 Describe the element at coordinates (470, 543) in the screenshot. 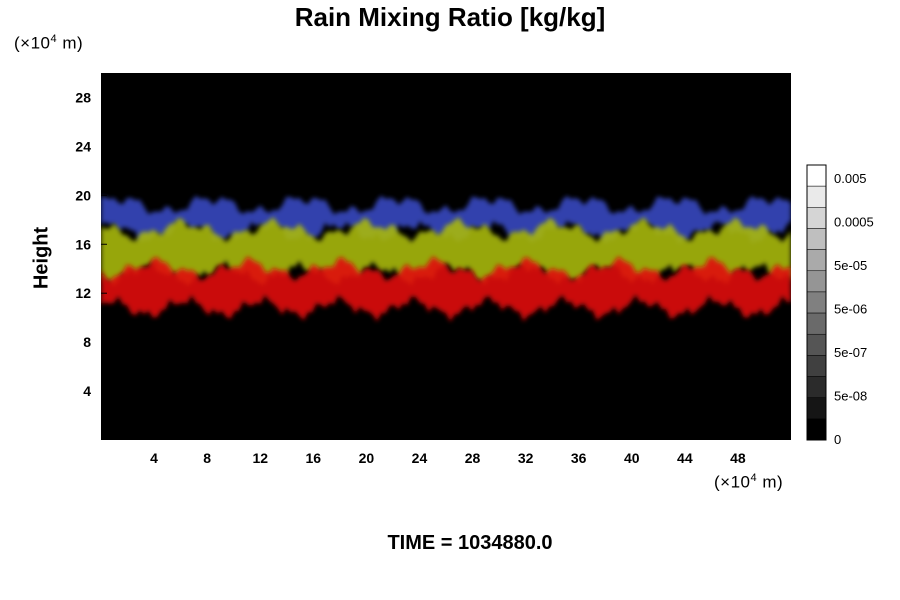

I see `time-label: TIME = 1034880.0` at that location.